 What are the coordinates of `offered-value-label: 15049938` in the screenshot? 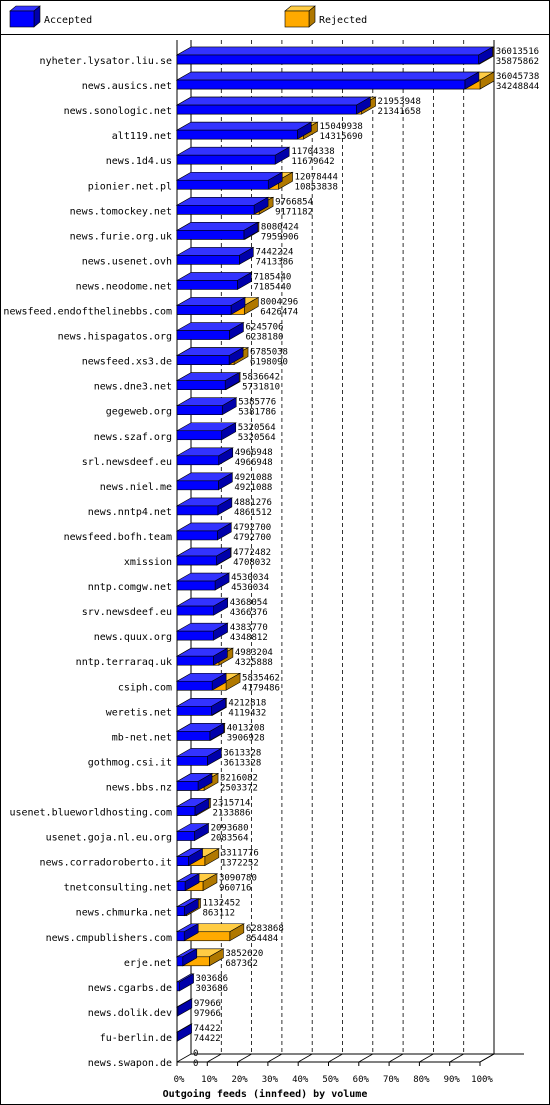 It's located at (341, 127).